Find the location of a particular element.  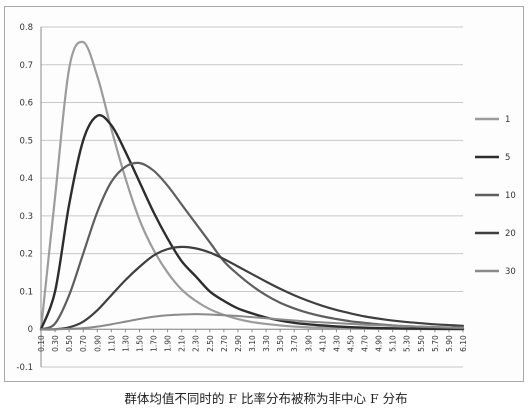

x-tick-label: 3.30 is located at coordinates (266, 343).